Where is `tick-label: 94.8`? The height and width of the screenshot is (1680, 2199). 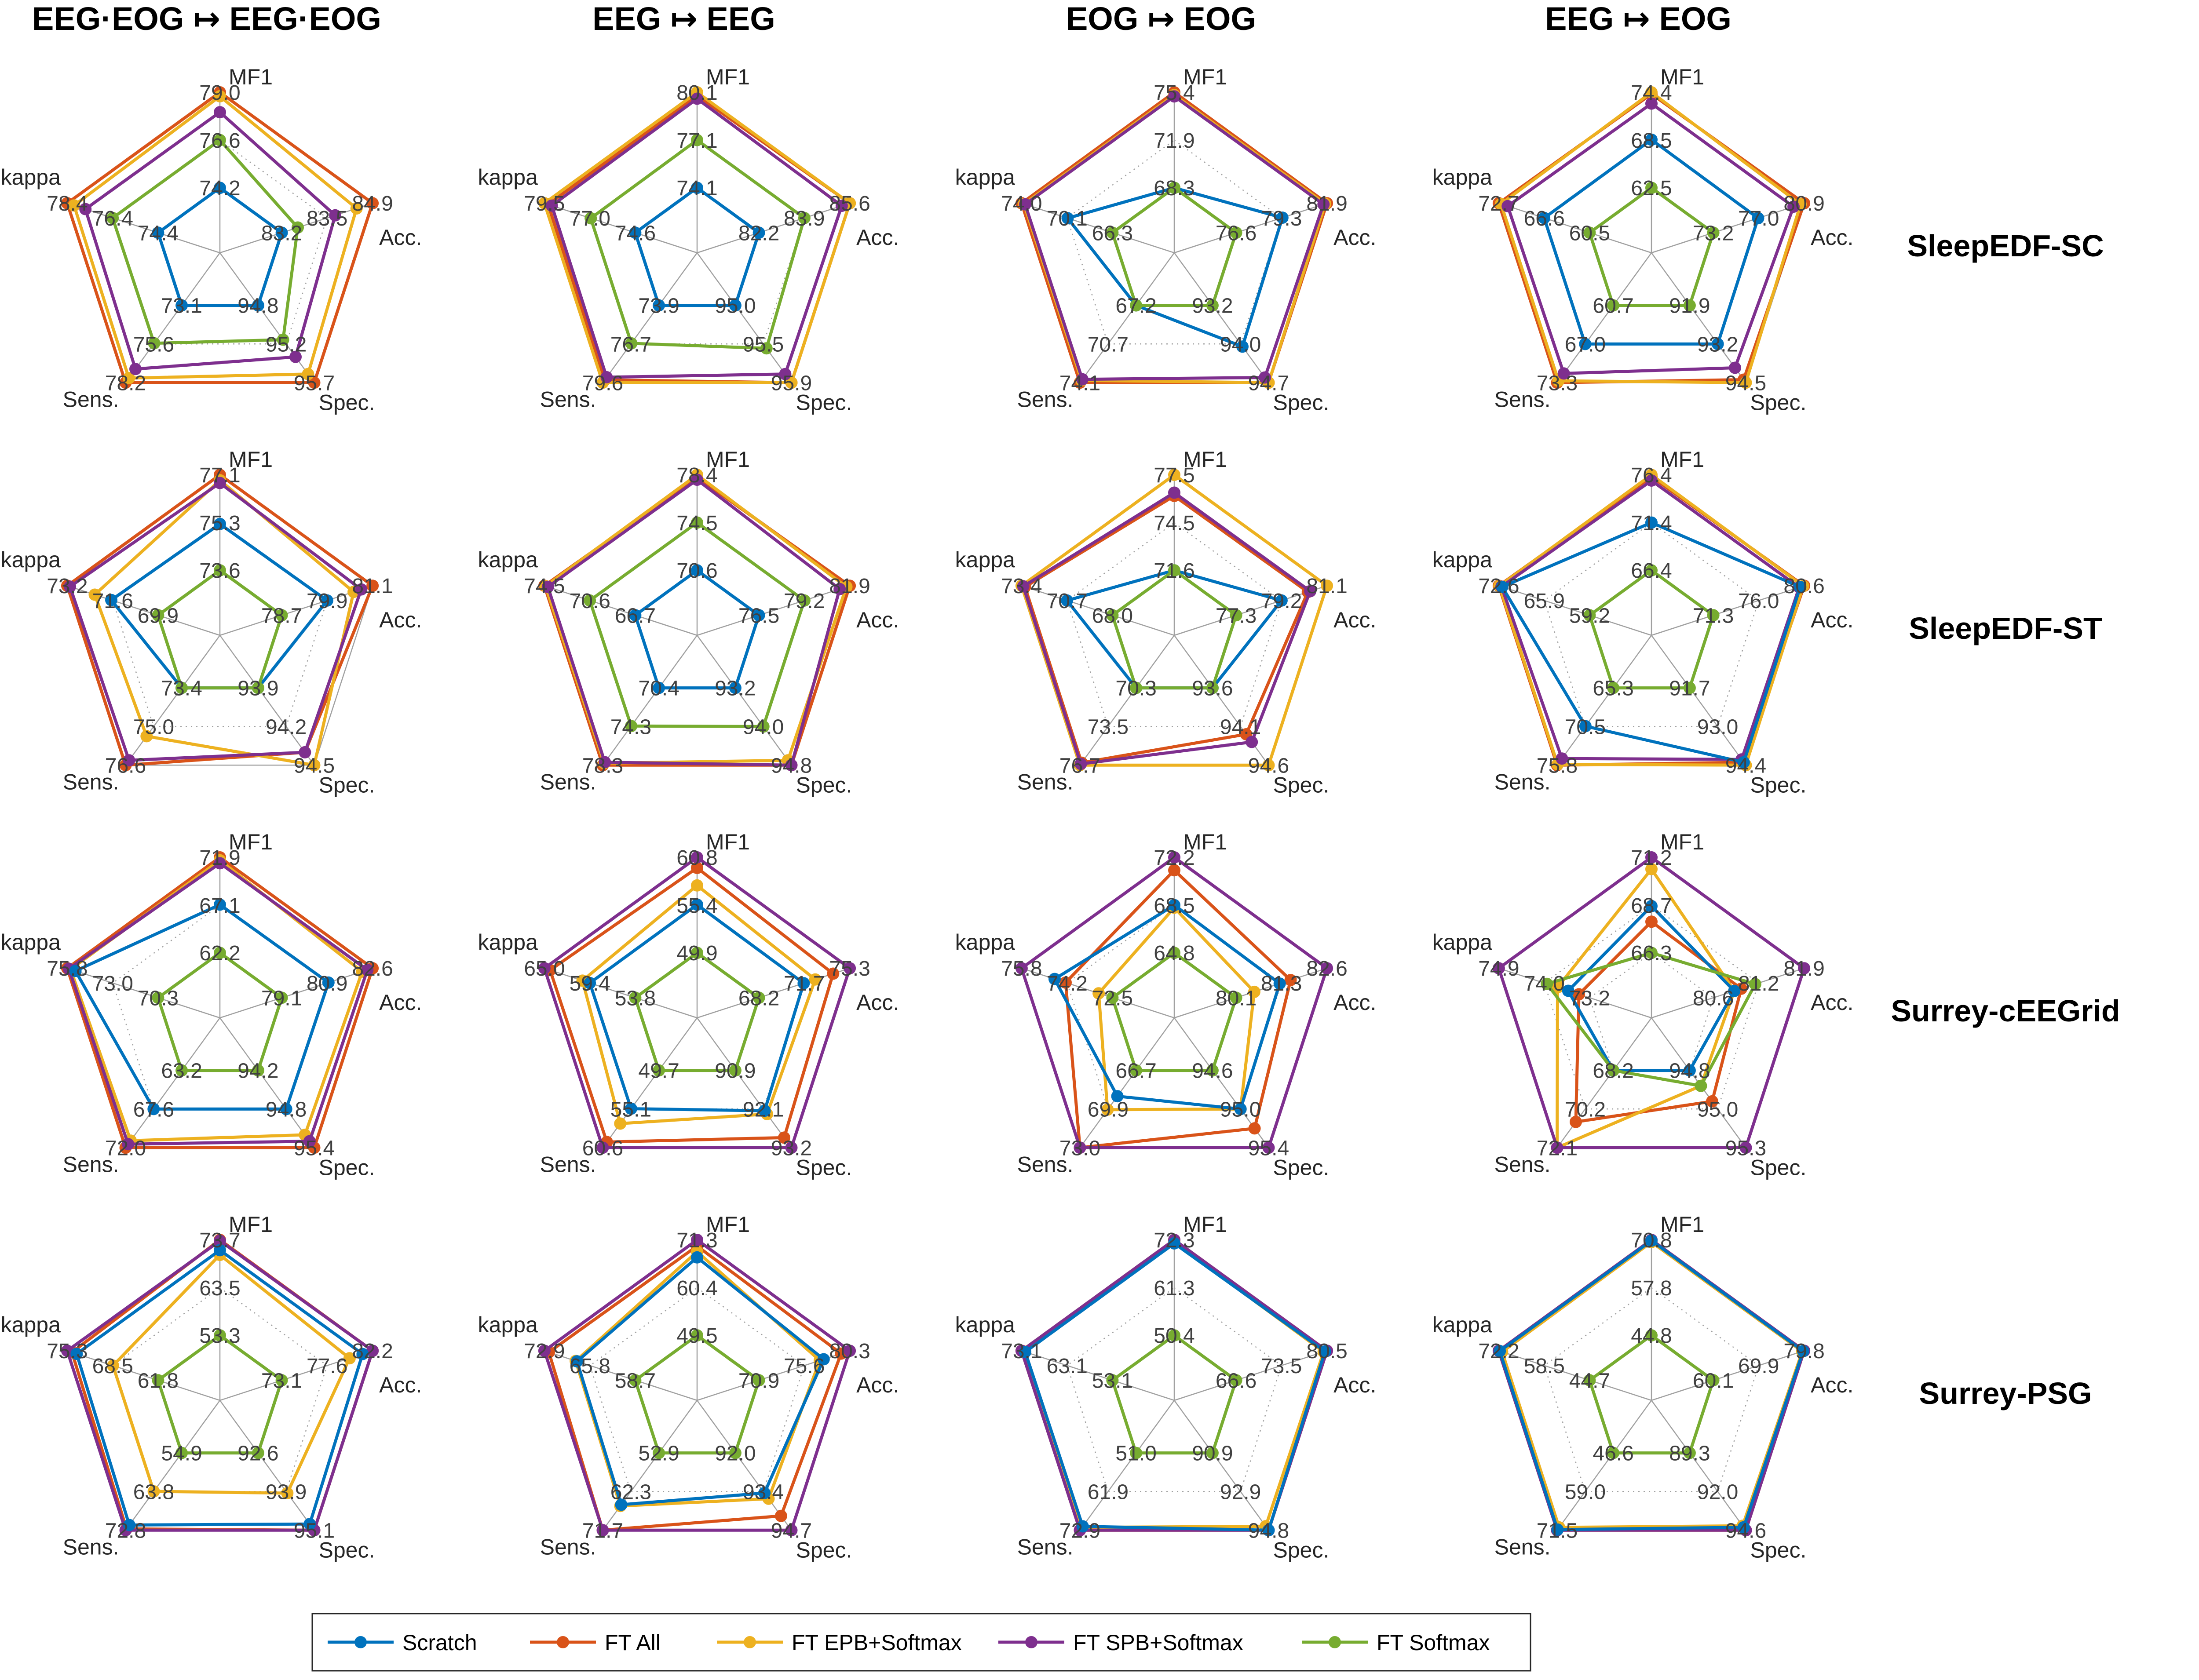
tick-label: 94.8 is located at coordinates (286, 1109).